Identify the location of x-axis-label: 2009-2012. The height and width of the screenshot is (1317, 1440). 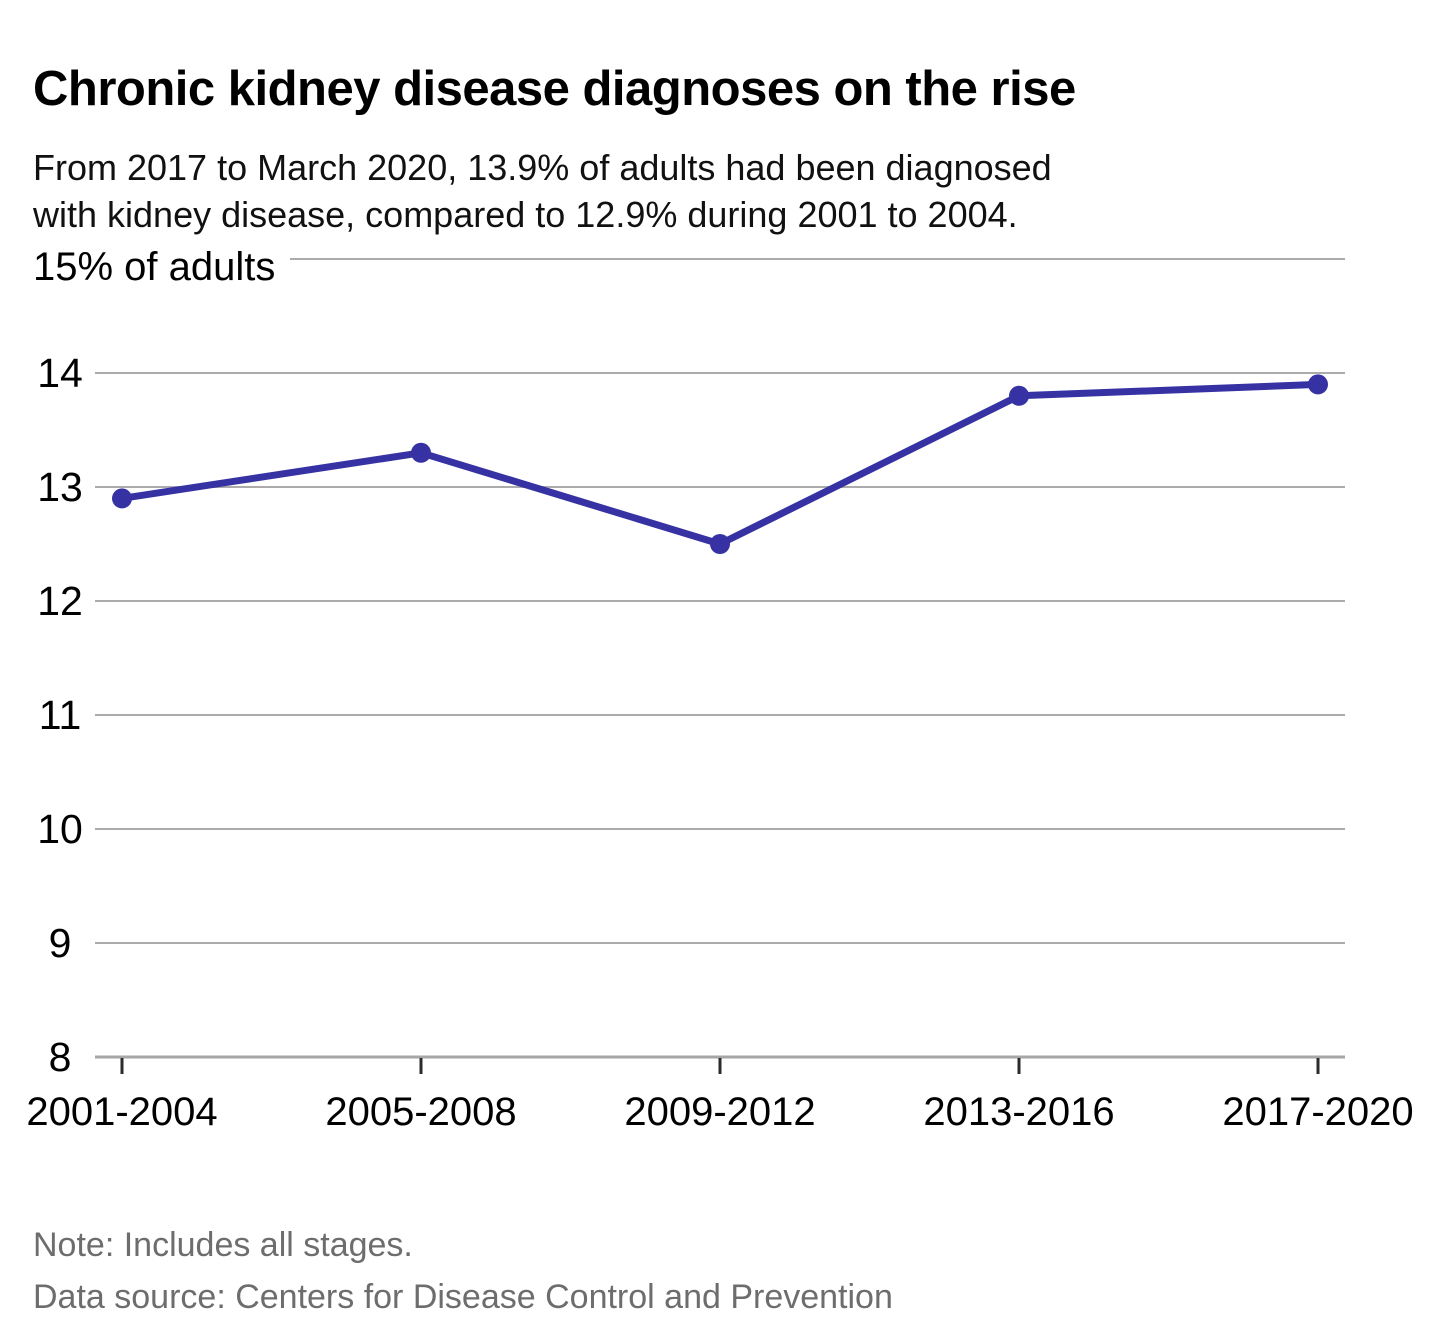
(719, 1112).